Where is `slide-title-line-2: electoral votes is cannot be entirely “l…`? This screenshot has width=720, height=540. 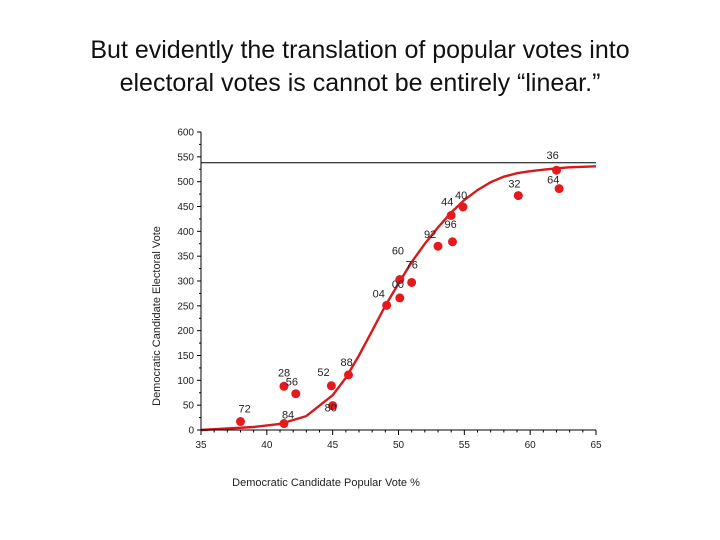
slide-title-line-2: electoral votes is cannot be entirely “l… is located at coordinates (360, 83).